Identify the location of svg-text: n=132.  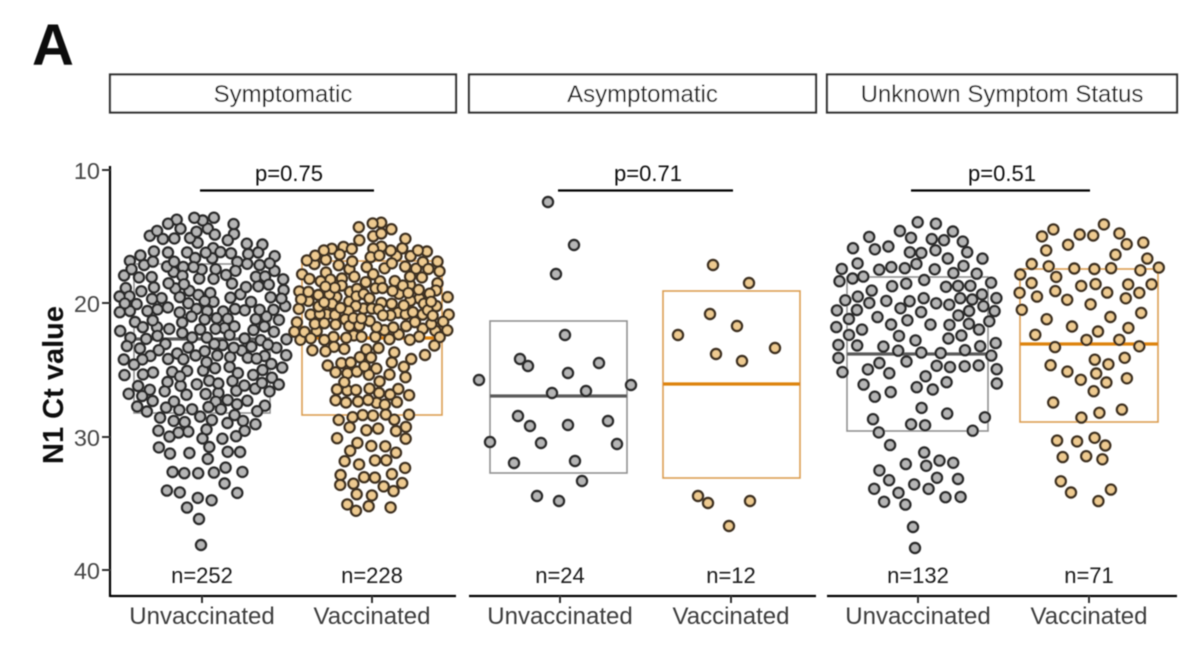
(918, 575).